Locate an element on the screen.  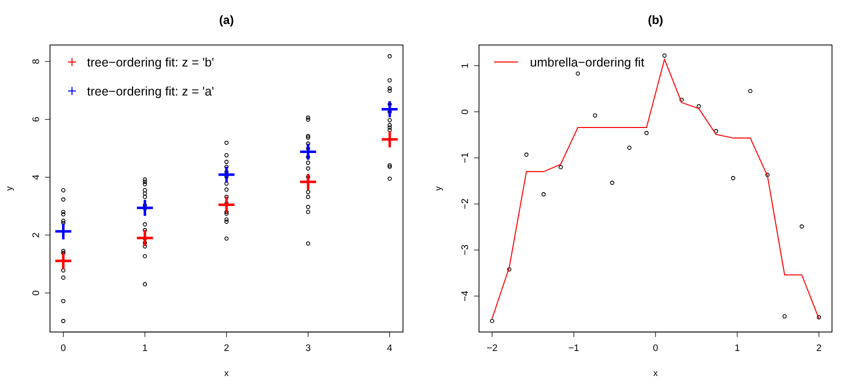
legend-label: tree−ordering fit: z = 'a' is located at coordinates (150, 91).